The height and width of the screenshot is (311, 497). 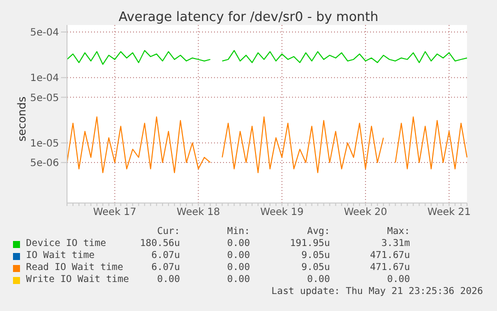 I want to click on text: Min:, so click(x=238, y=231).